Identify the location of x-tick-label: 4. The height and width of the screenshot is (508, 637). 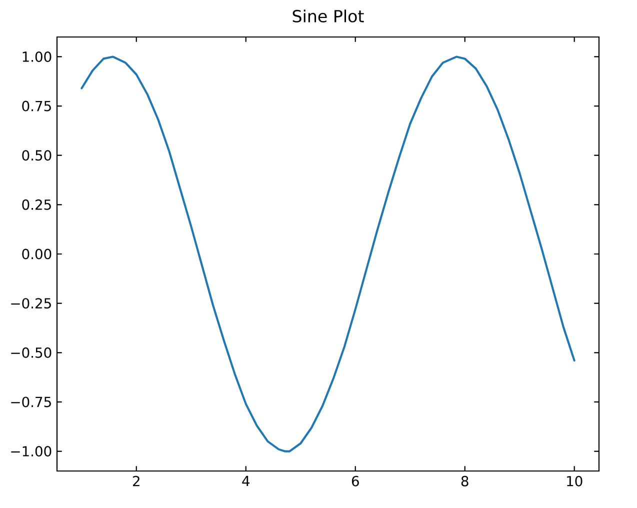
(246, 481).